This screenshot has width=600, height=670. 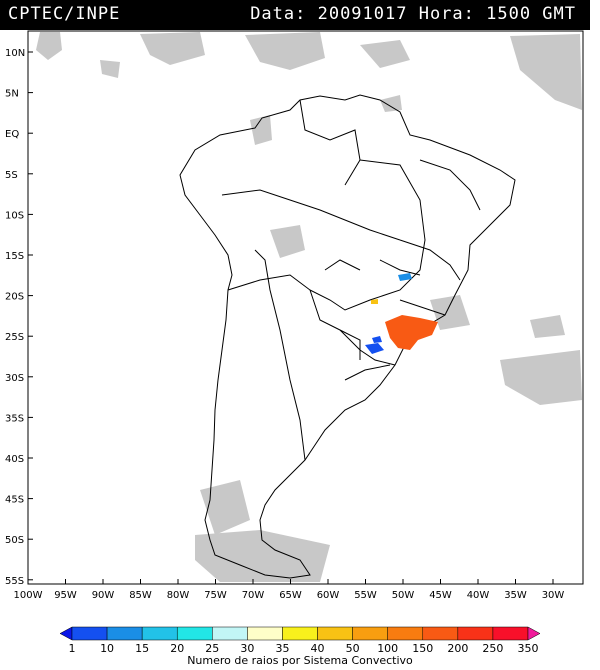 I want to click on colorbar-label: 50, so click(x=353, y=648).